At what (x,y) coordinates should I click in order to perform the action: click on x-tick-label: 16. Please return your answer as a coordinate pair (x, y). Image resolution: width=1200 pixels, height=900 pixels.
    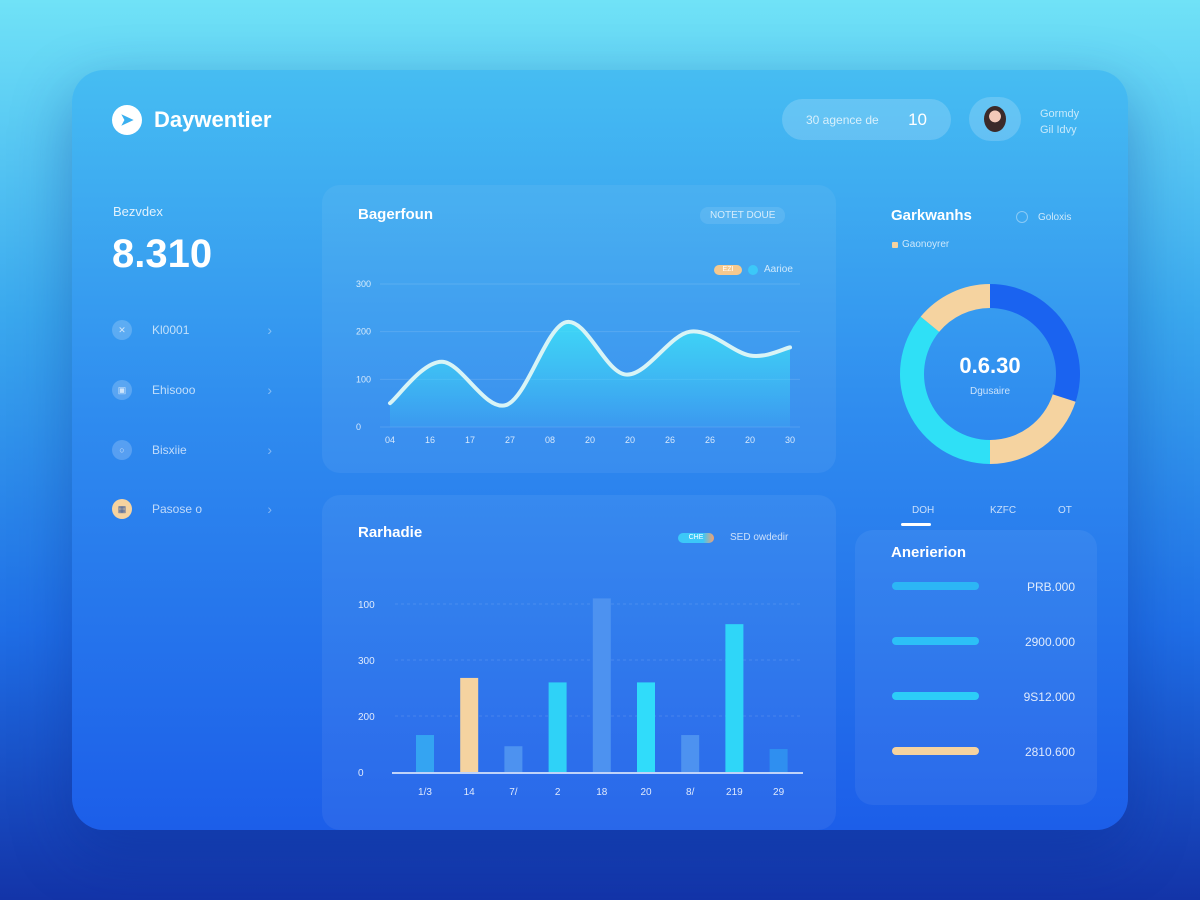
    Looking at the image, I should click on (430, 440).